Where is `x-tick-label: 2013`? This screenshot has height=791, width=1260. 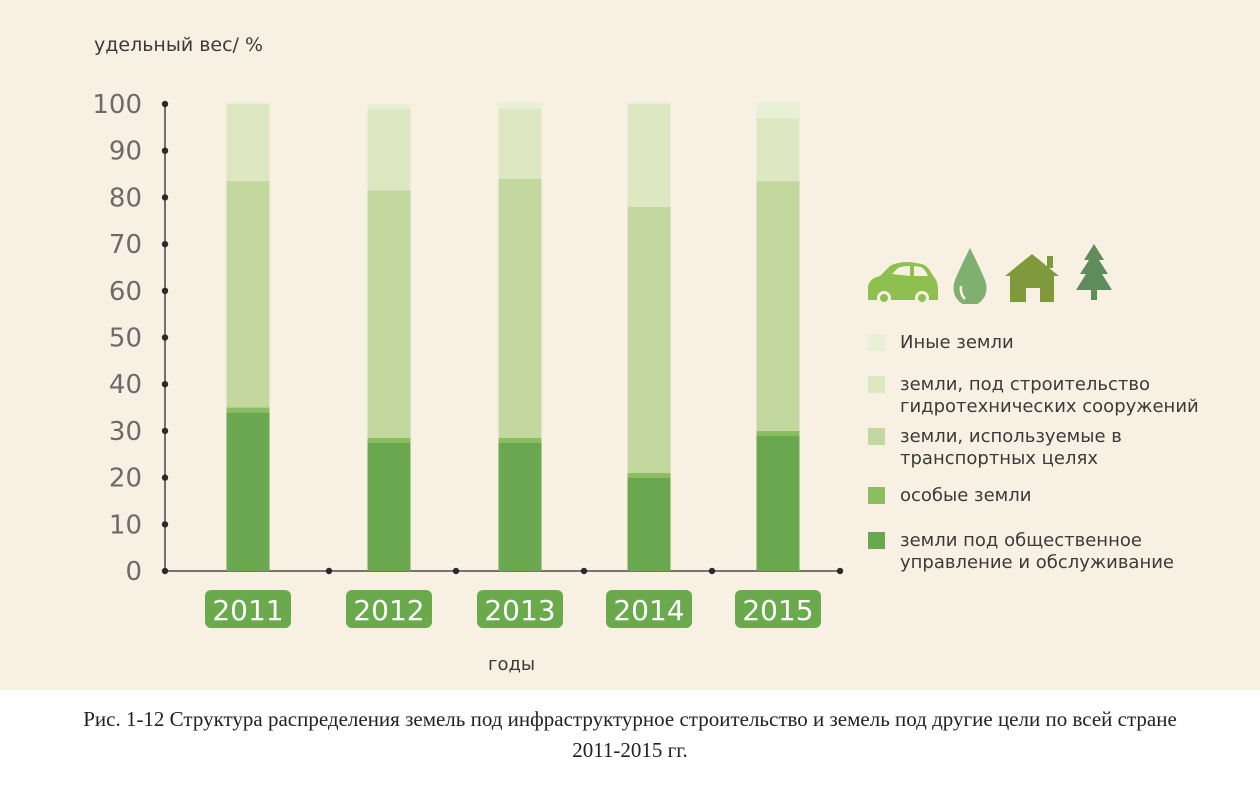
x-tick-label: 2013 is located at coordinates (519, 610).